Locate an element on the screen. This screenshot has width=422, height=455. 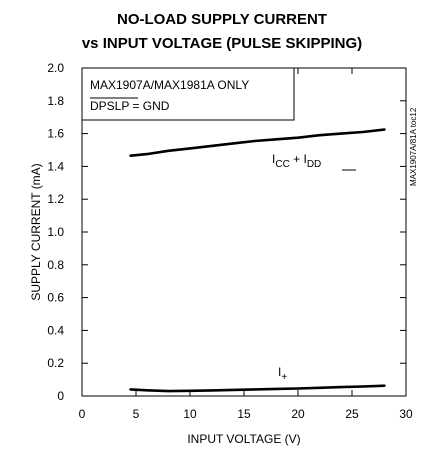
part-number-label: MAX1907A/81A toc12 is located at coordinates (413, 146).